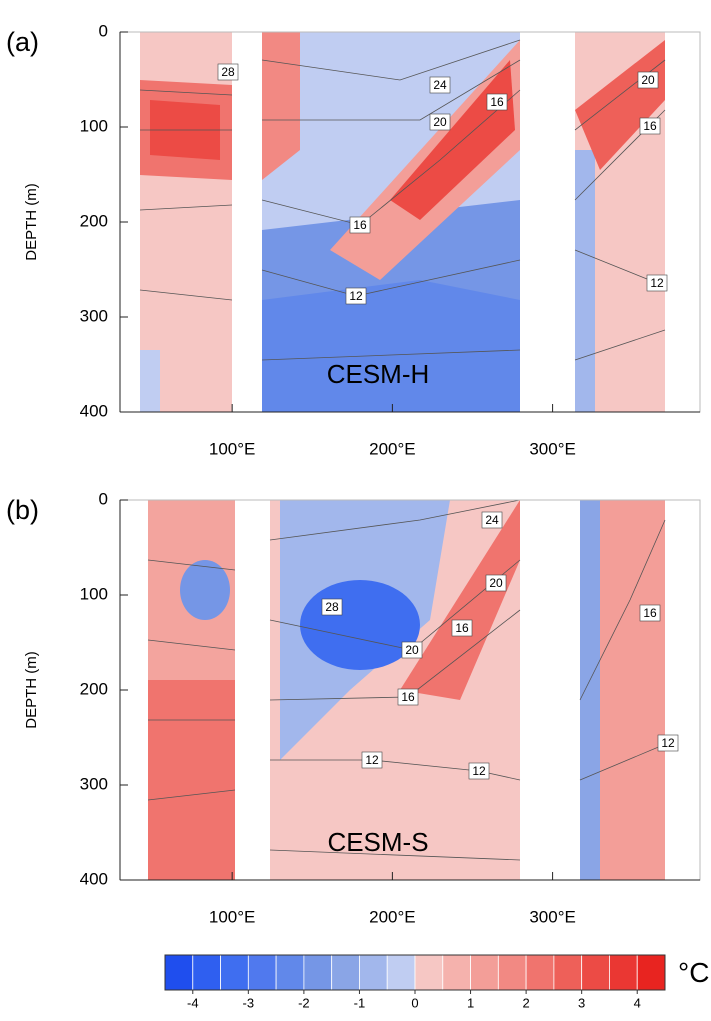  What do you see at coordinates (304, 1002) in the screenshot?
I see `colorbar-tick-label: -2` at bounding box center [304, 1002].